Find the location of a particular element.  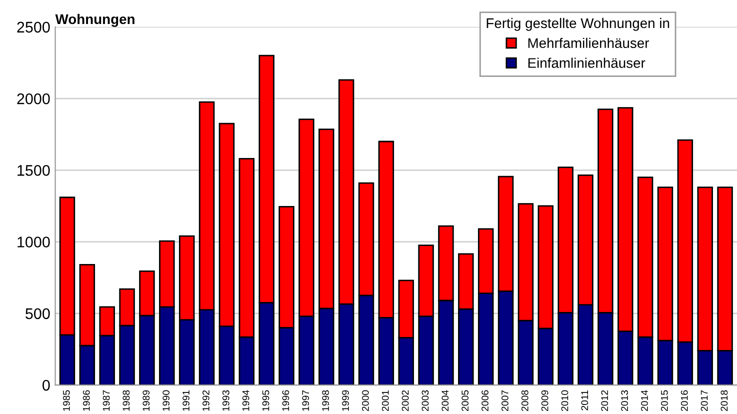

x-tick-label: 2012 is located at coordinates (604, 401).